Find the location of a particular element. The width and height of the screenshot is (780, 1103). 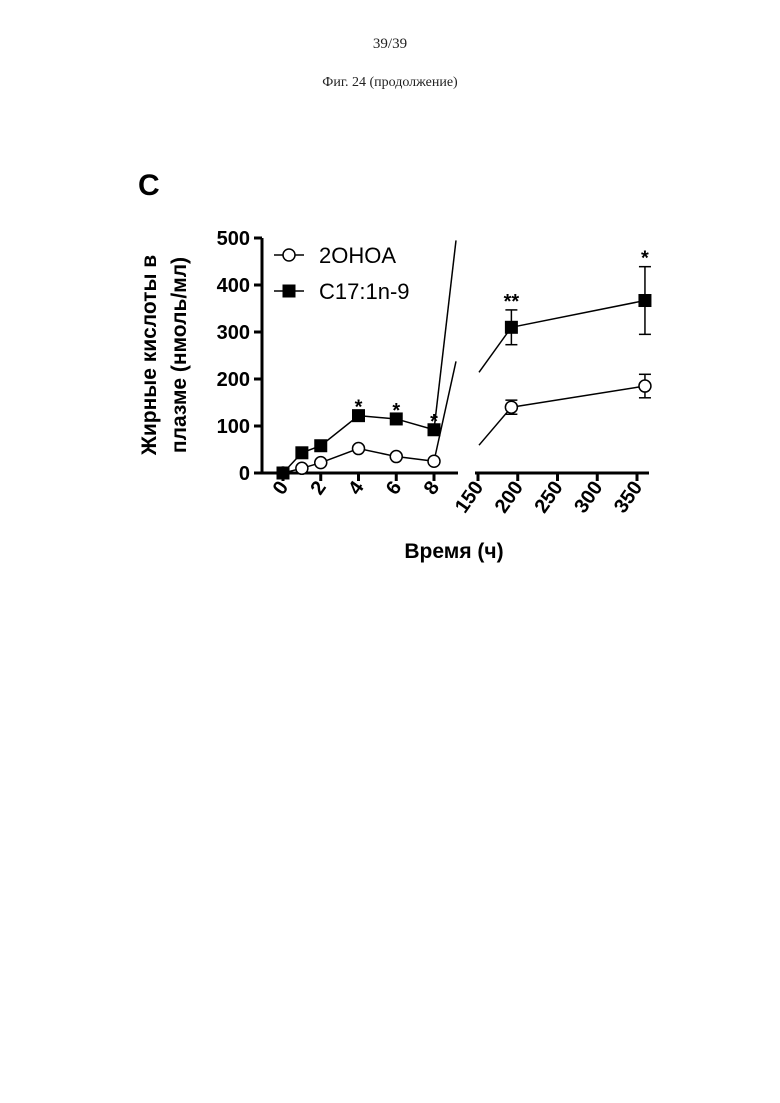

series-c17-line is located at coordinates (578, 314).